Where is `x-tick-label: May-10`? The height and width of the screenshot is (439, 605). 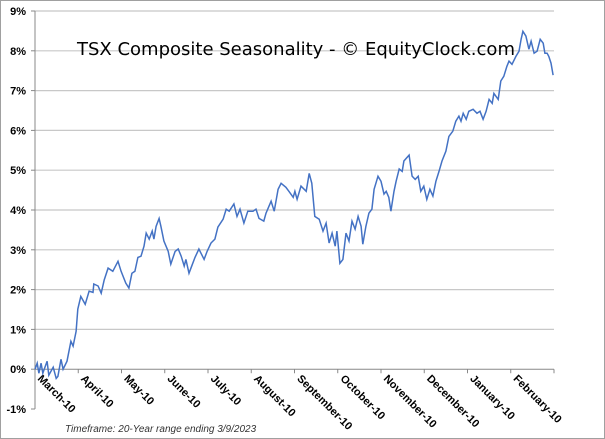
x-tick-label: May-10 is located at coordinates (138, 390).